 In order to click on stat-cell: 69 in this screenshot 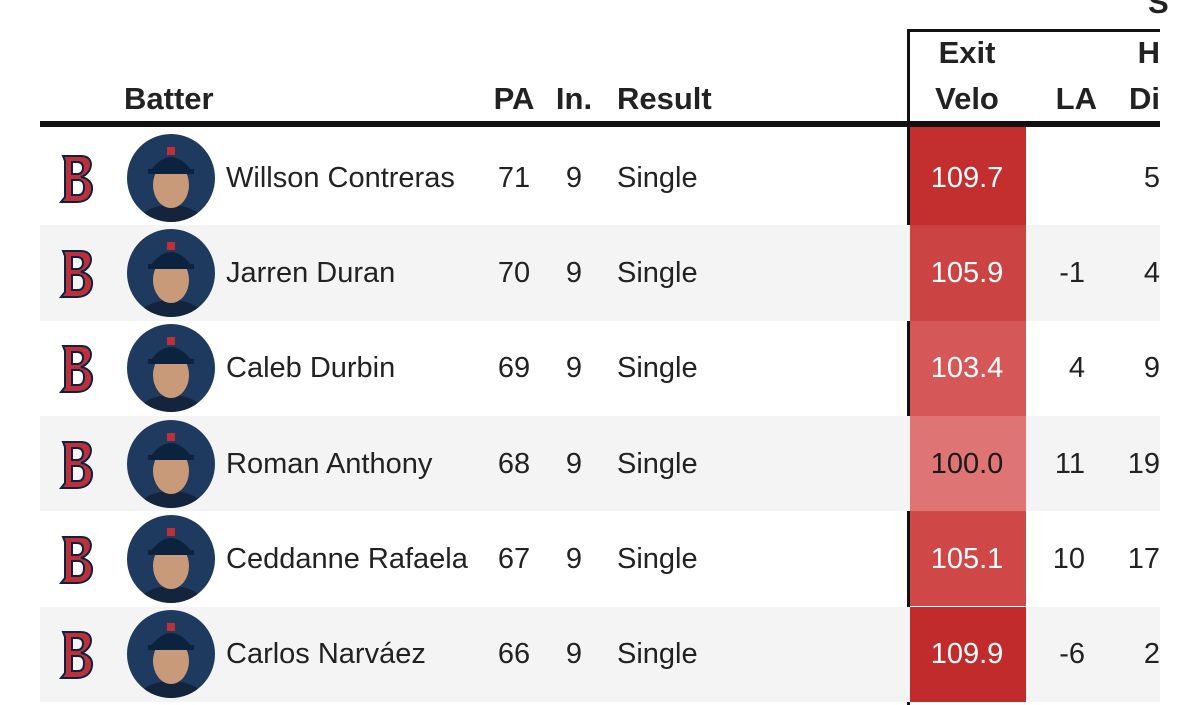, I will do `click(514, 368)`.